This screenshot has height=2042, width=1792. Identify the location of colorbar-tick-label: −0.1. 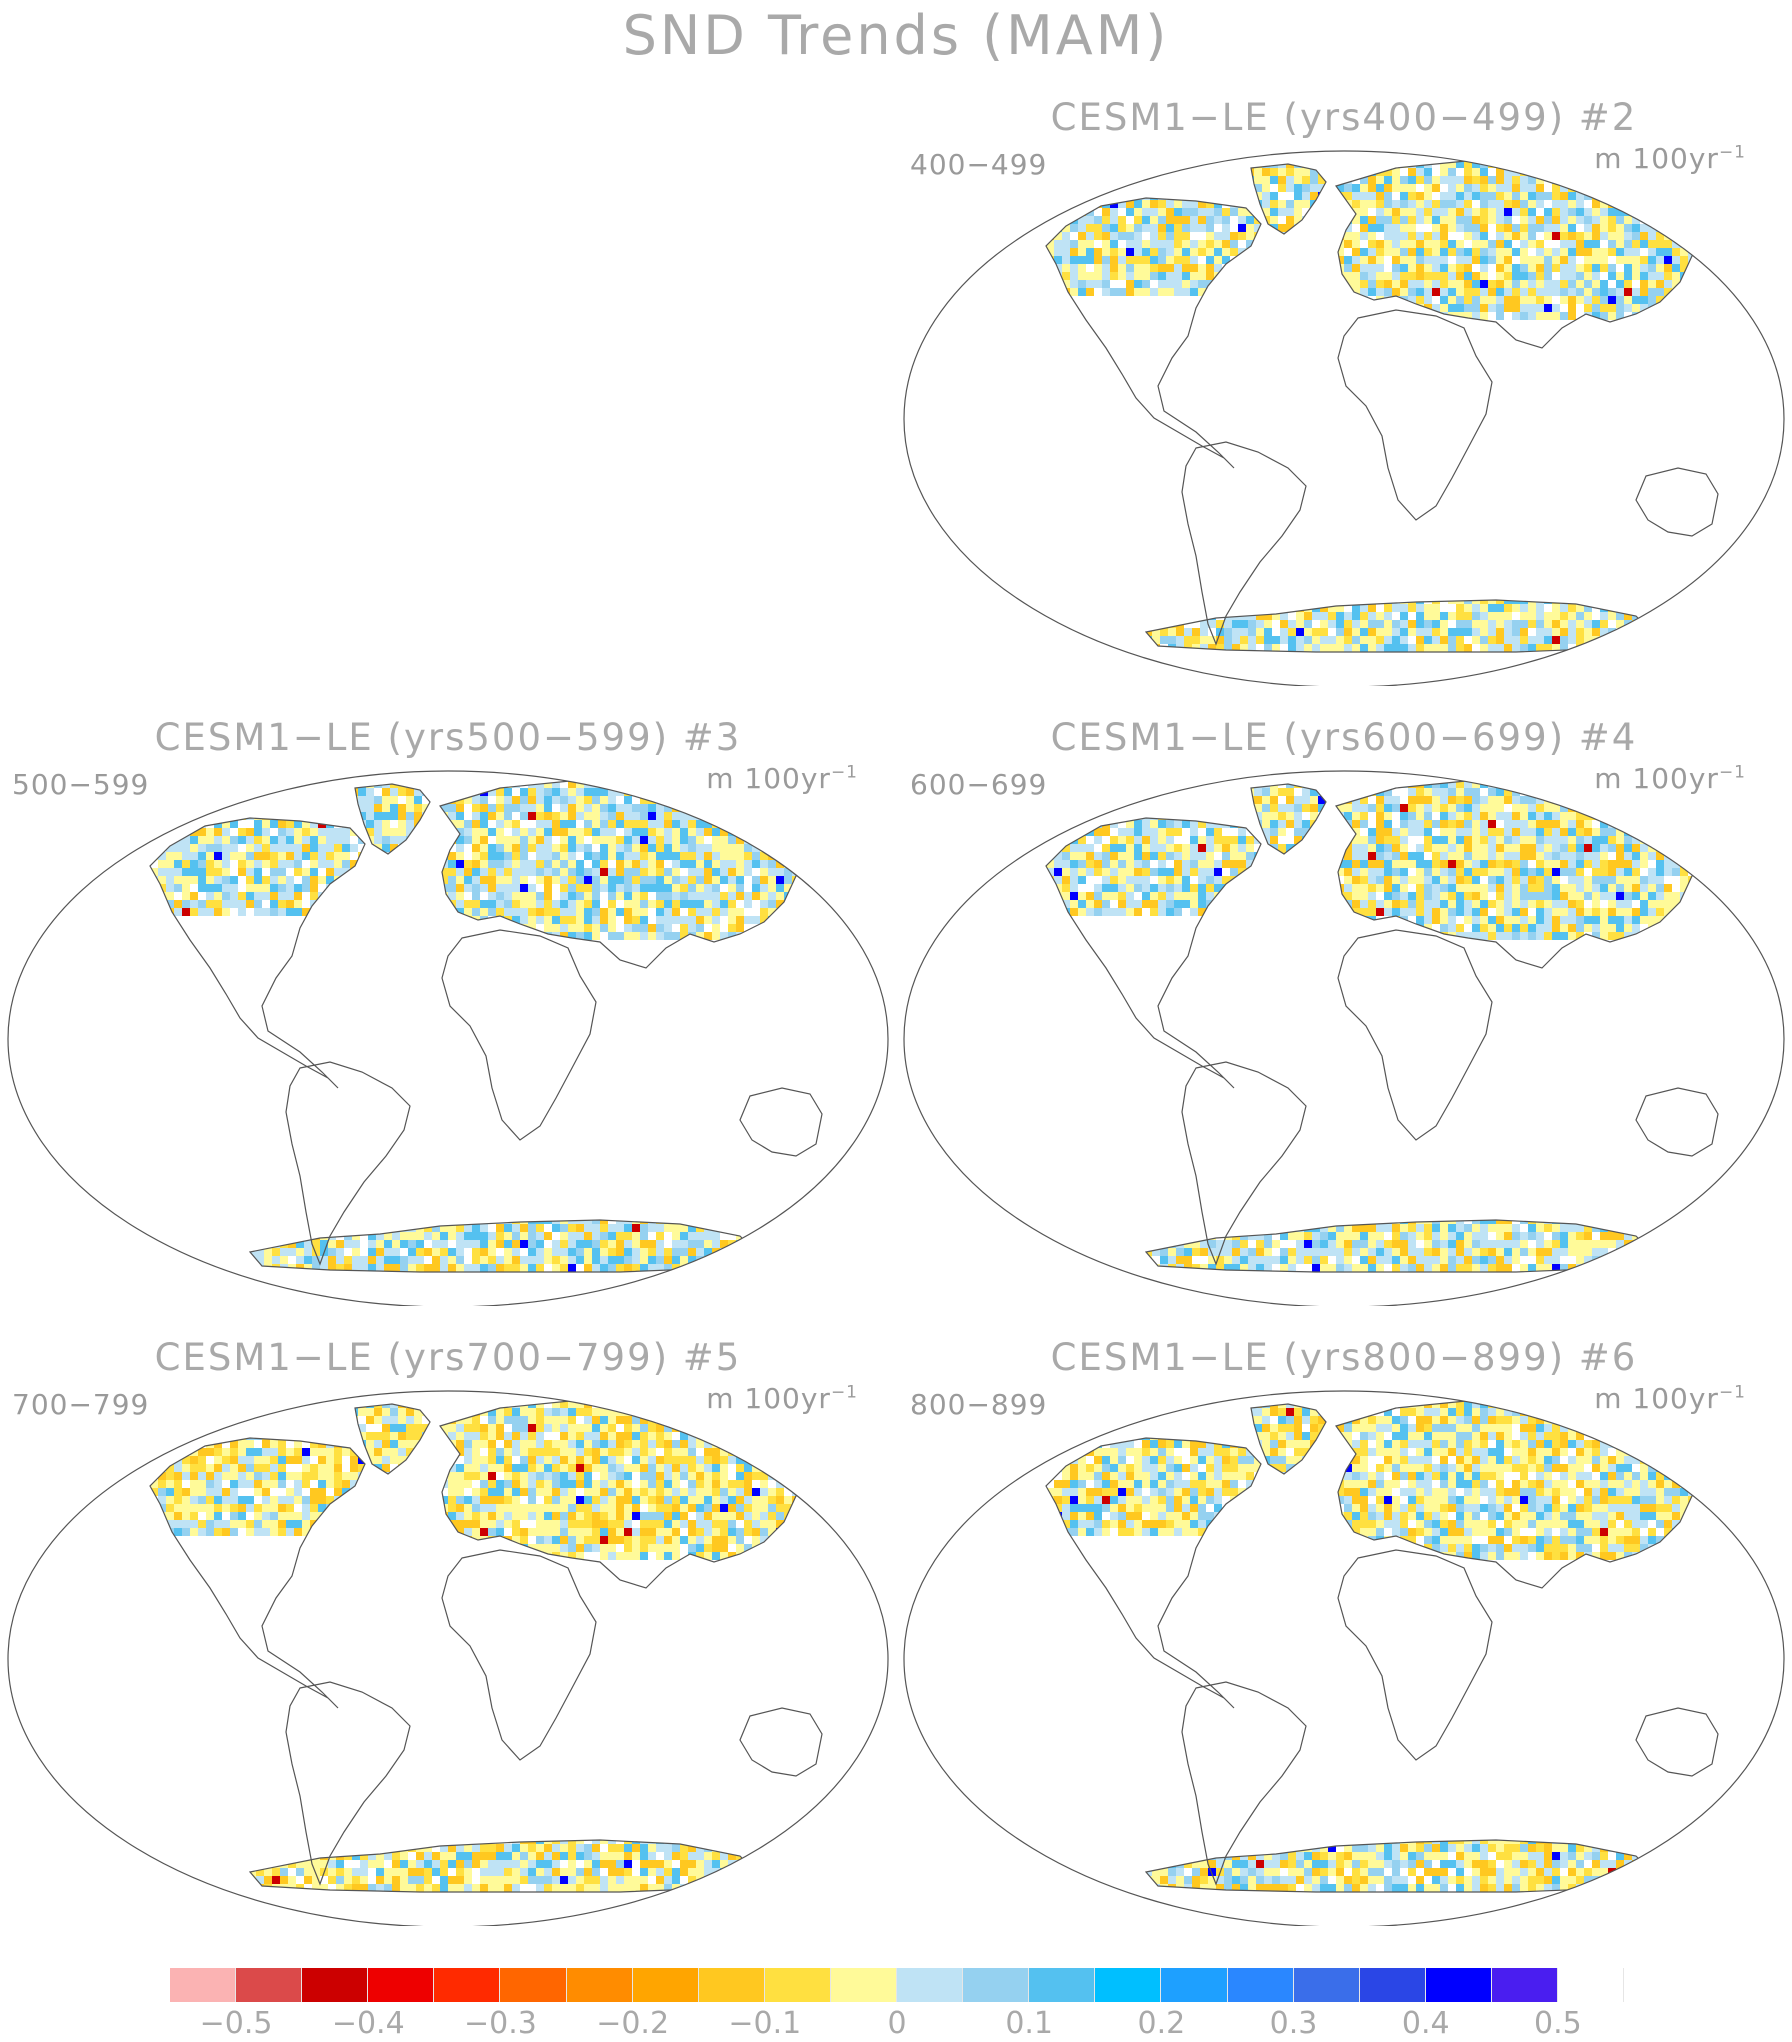
(765, 2023).